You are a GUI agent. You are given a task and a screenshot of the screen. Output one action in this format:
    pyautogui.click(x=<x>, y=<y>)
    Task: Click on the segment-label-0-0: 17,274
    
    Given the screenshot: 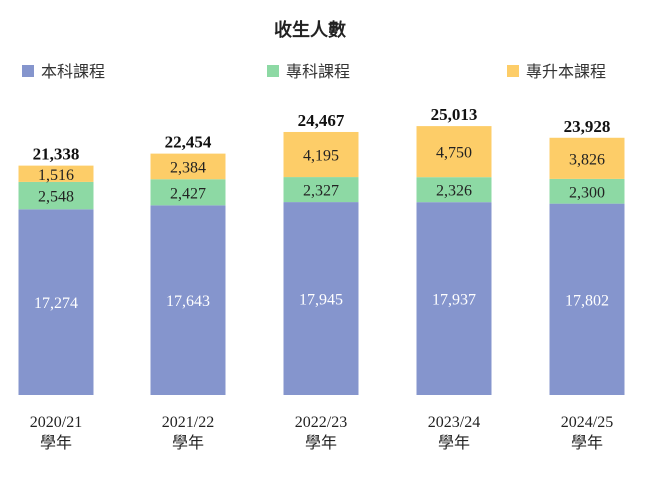 What is the action you would take?
    pyautogui.click(x=56, y=303)
    